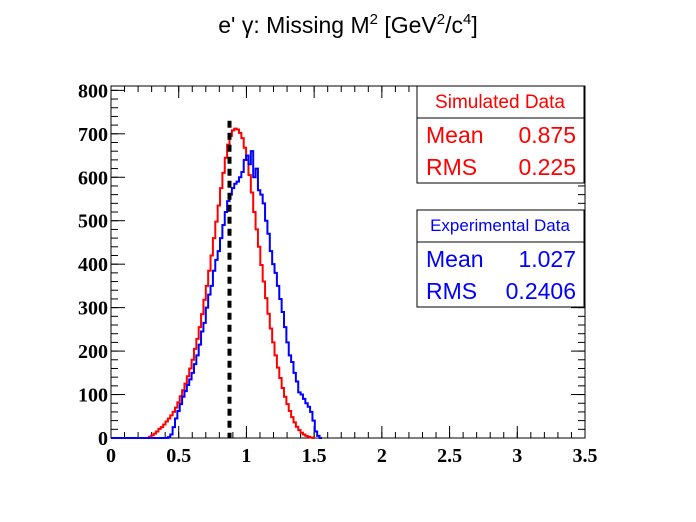  What do you see at coordinates (455, 259) in the screenshot?
I see `stats-experimental-mean-label: Mean` at bounding box center [455, 259].